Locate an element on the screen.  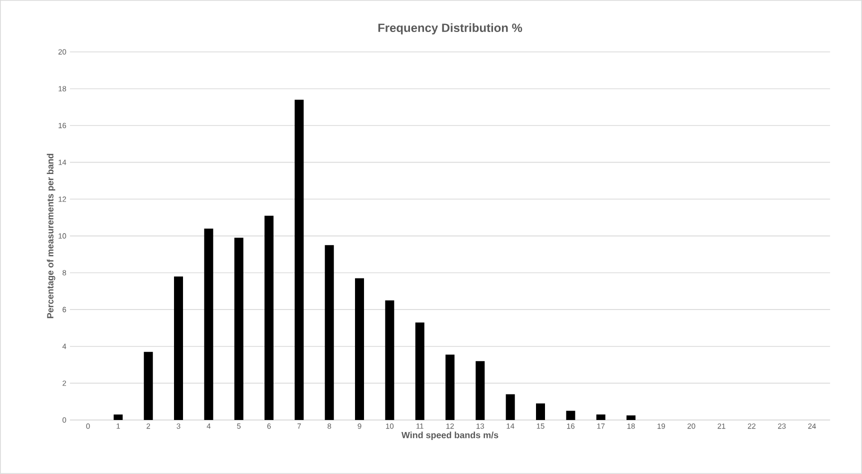
chart-title: Frequency Distribution % is located at coordinates (450, 28).